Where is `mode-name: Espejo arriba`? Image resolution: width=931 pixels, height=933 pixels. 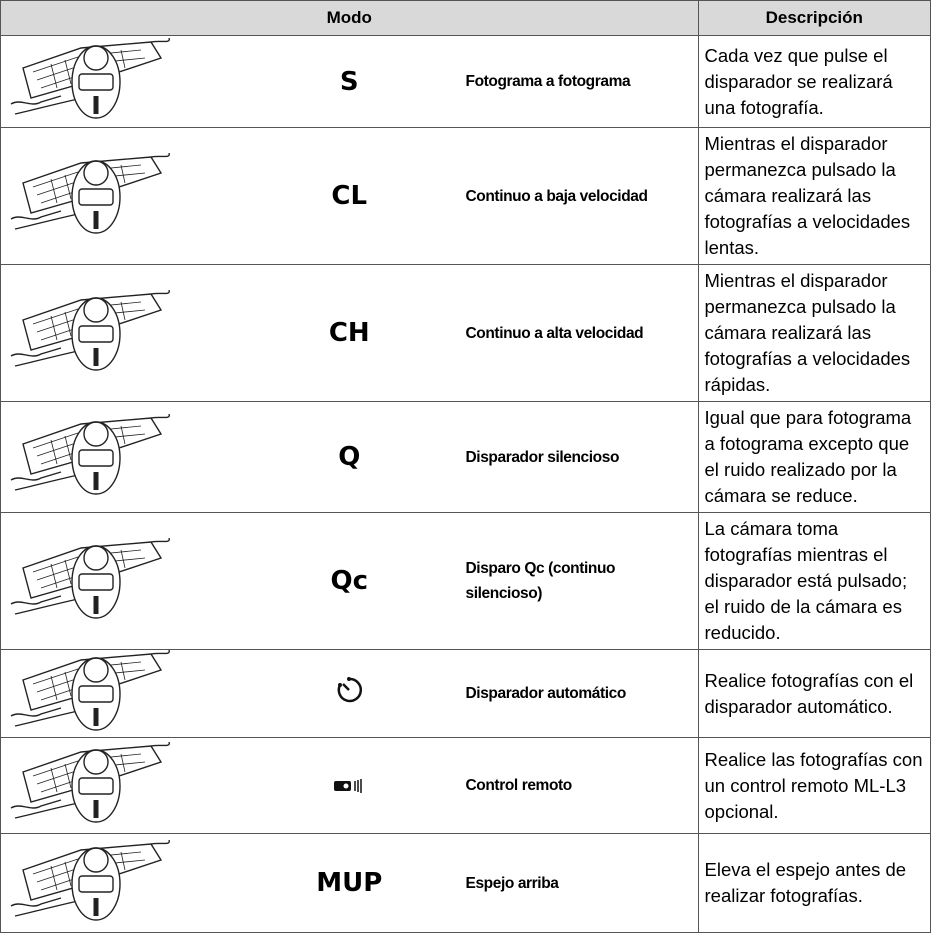
mode-name: Espejo arriba is located at coordinates (512, 883).